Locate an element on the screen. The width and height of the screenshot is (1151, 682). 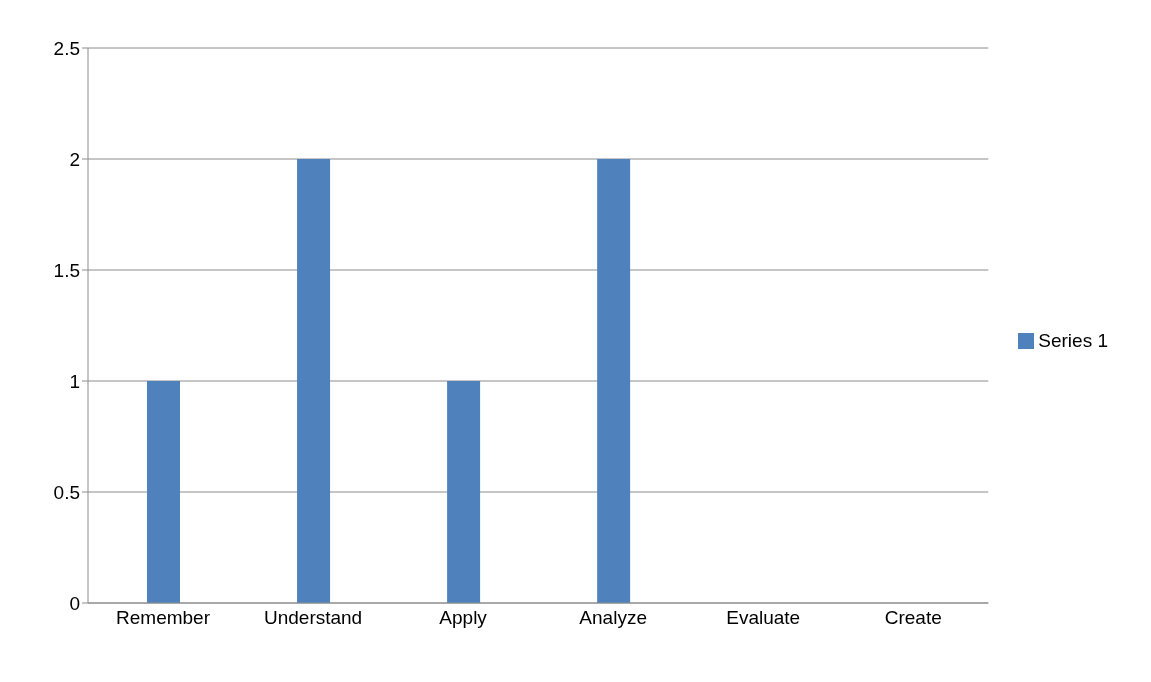
x-tick-label: Apply is located at coordinates (463, 618).